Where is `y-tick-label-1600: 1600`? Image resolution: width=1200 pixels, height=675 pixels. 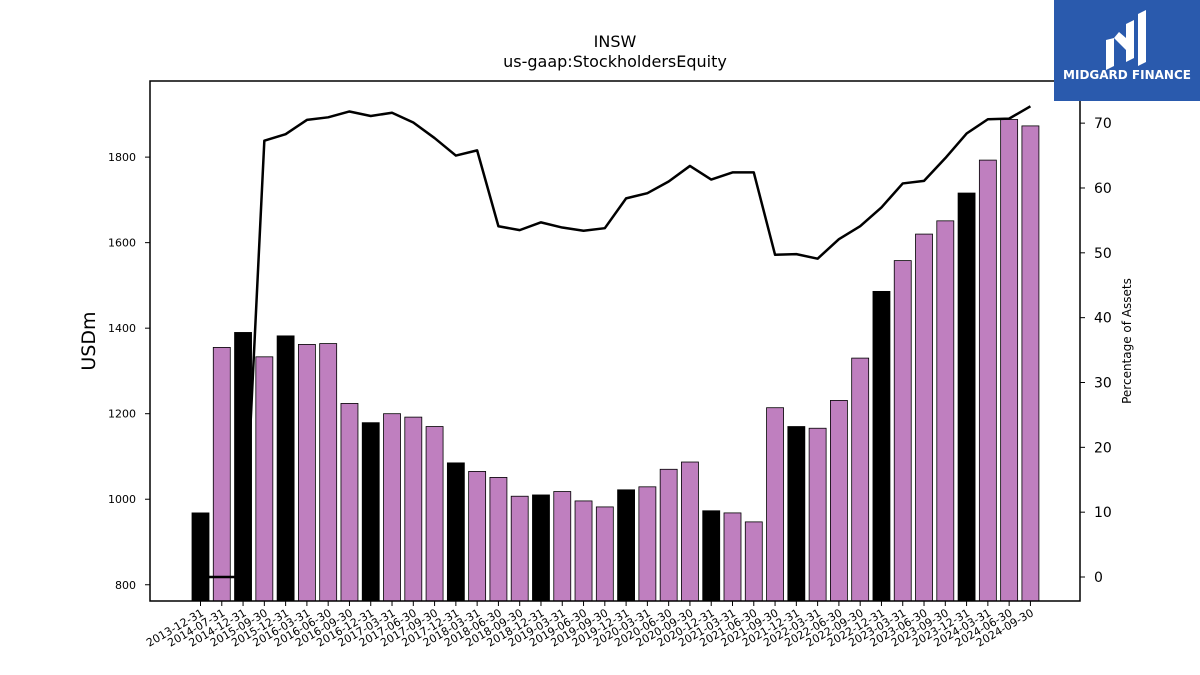
y-tick-label-1600: 1600 is located at coordinates (122, 243).